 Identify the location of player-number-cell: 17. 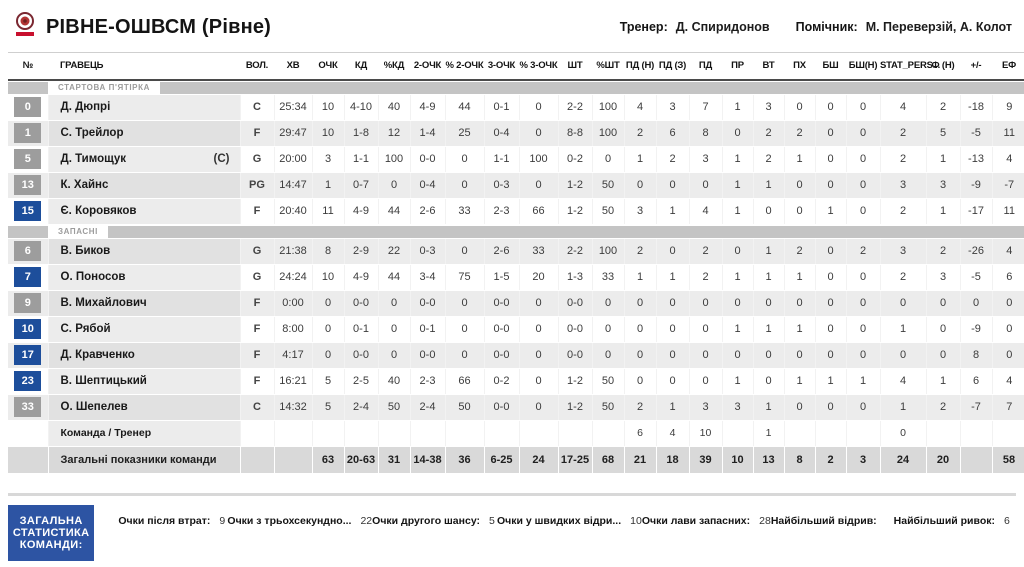
(28, 355).